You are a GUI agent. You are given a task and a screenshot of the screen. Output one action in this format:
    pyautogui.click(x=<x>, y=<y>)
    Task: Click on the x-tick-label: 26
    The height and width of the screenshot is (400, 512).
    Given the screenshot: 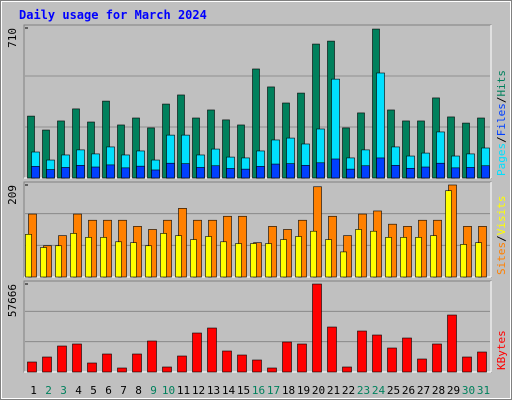 What is the action you would take?
    pyautogui.click(x=408, y=390)
    